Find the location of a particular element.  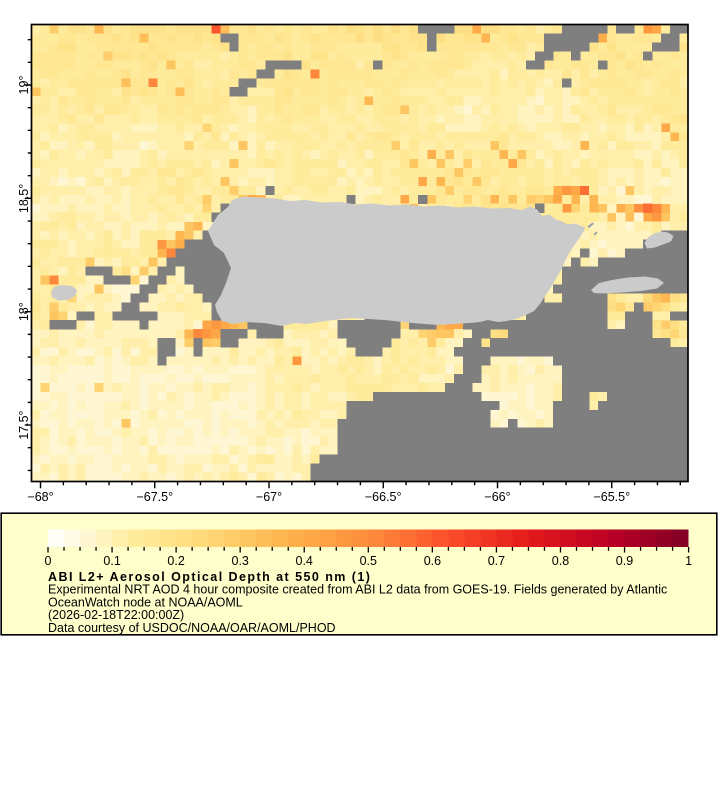

svg-text: OceanWatch node at NOAA/AOML is located at coordinates (145, 602).